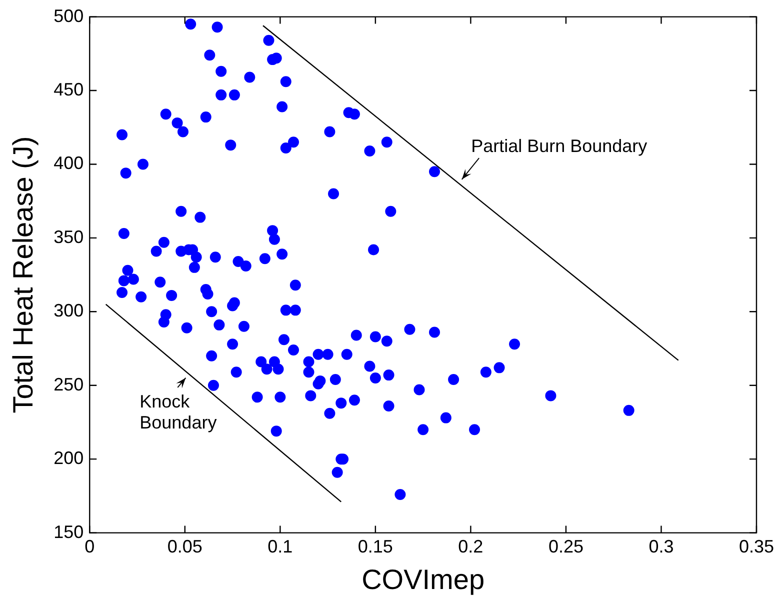 Image resolution: width=778 pixels, height=606 pixels. What do you see at coordinates (756, 546) in the screenshot?
I see `x-tick-label: 0.35` at bounding box center [756, 546].